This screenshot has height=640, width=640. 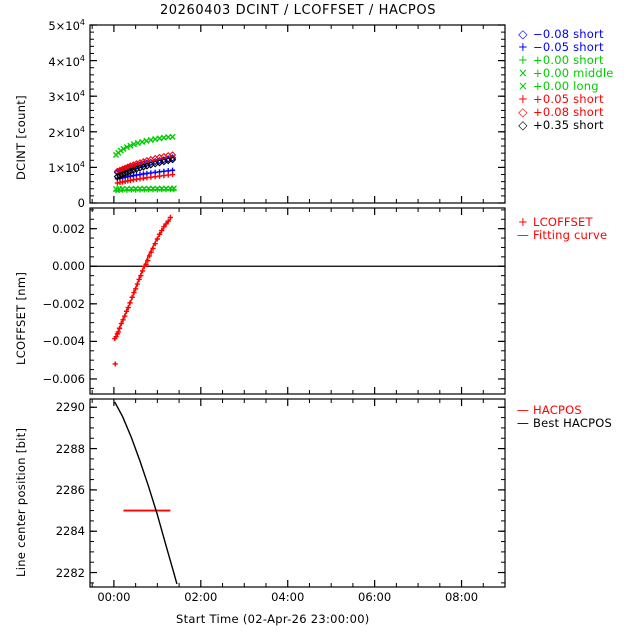 What do you see at coordinates (81, 203) in the screenshot?
I see `y-tick-label: 0` at bounding box center [81, 203].